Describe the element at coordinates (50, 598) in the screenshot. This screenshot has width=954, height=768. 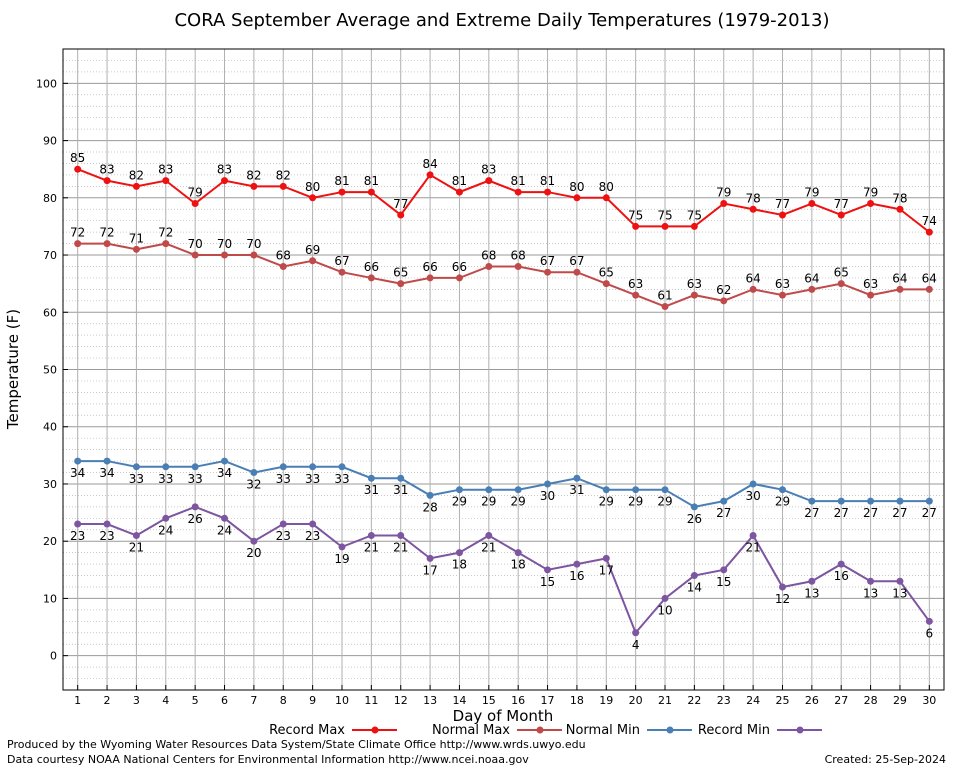
I see `y-tick-label: 10` at that location.